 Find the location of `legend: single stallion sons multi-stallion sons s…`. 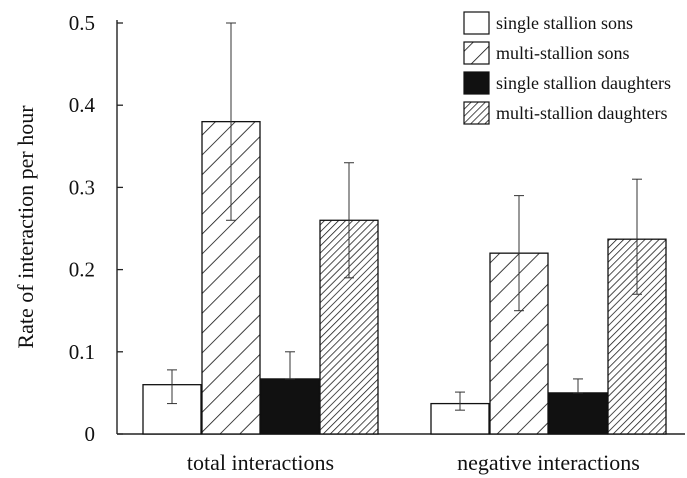

legend: single stallion sons multi-stallion sons s… is located at coordinates (567, 68).